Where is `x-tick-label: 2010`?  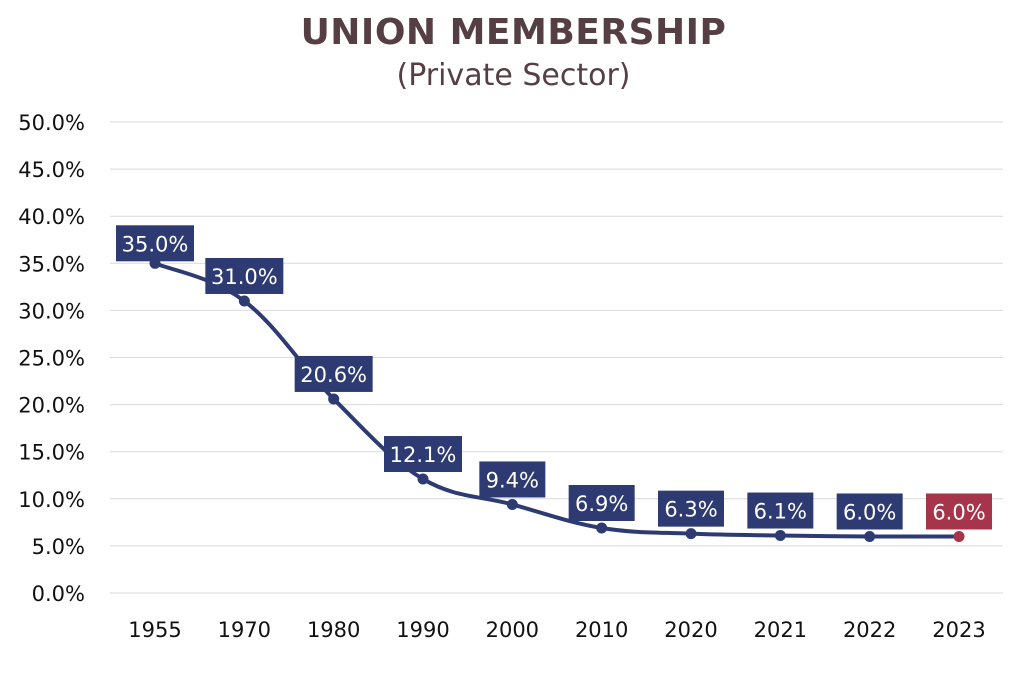 x-tick-label: 2010 is located at coordinates (601, 630).